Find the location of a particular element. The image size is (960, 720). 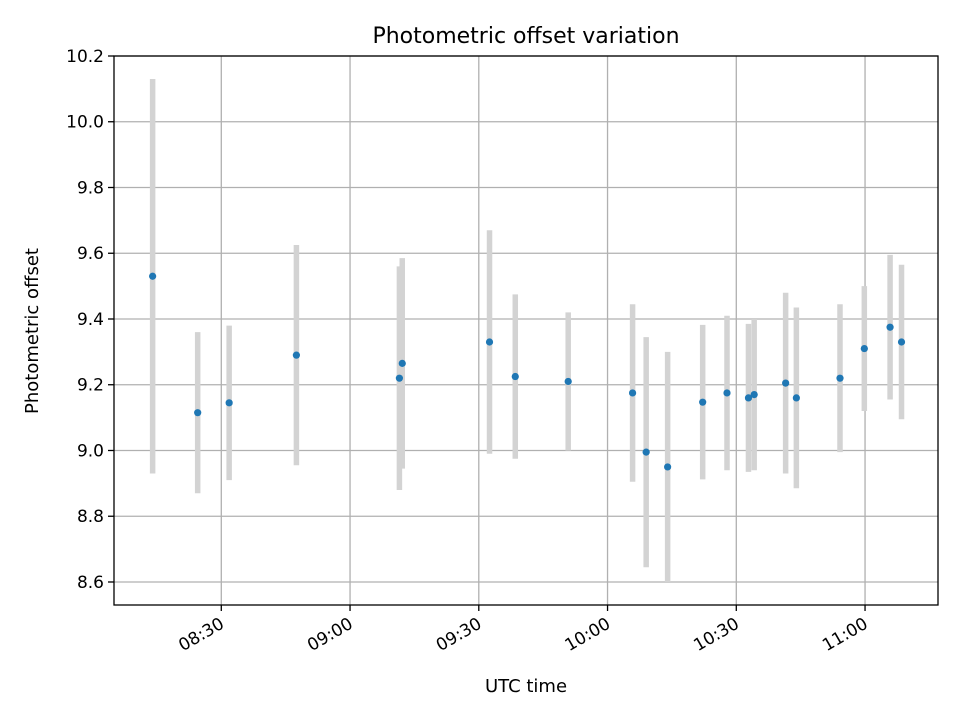

y-tick-label: 8.8 is located at coordinates (90, 517).